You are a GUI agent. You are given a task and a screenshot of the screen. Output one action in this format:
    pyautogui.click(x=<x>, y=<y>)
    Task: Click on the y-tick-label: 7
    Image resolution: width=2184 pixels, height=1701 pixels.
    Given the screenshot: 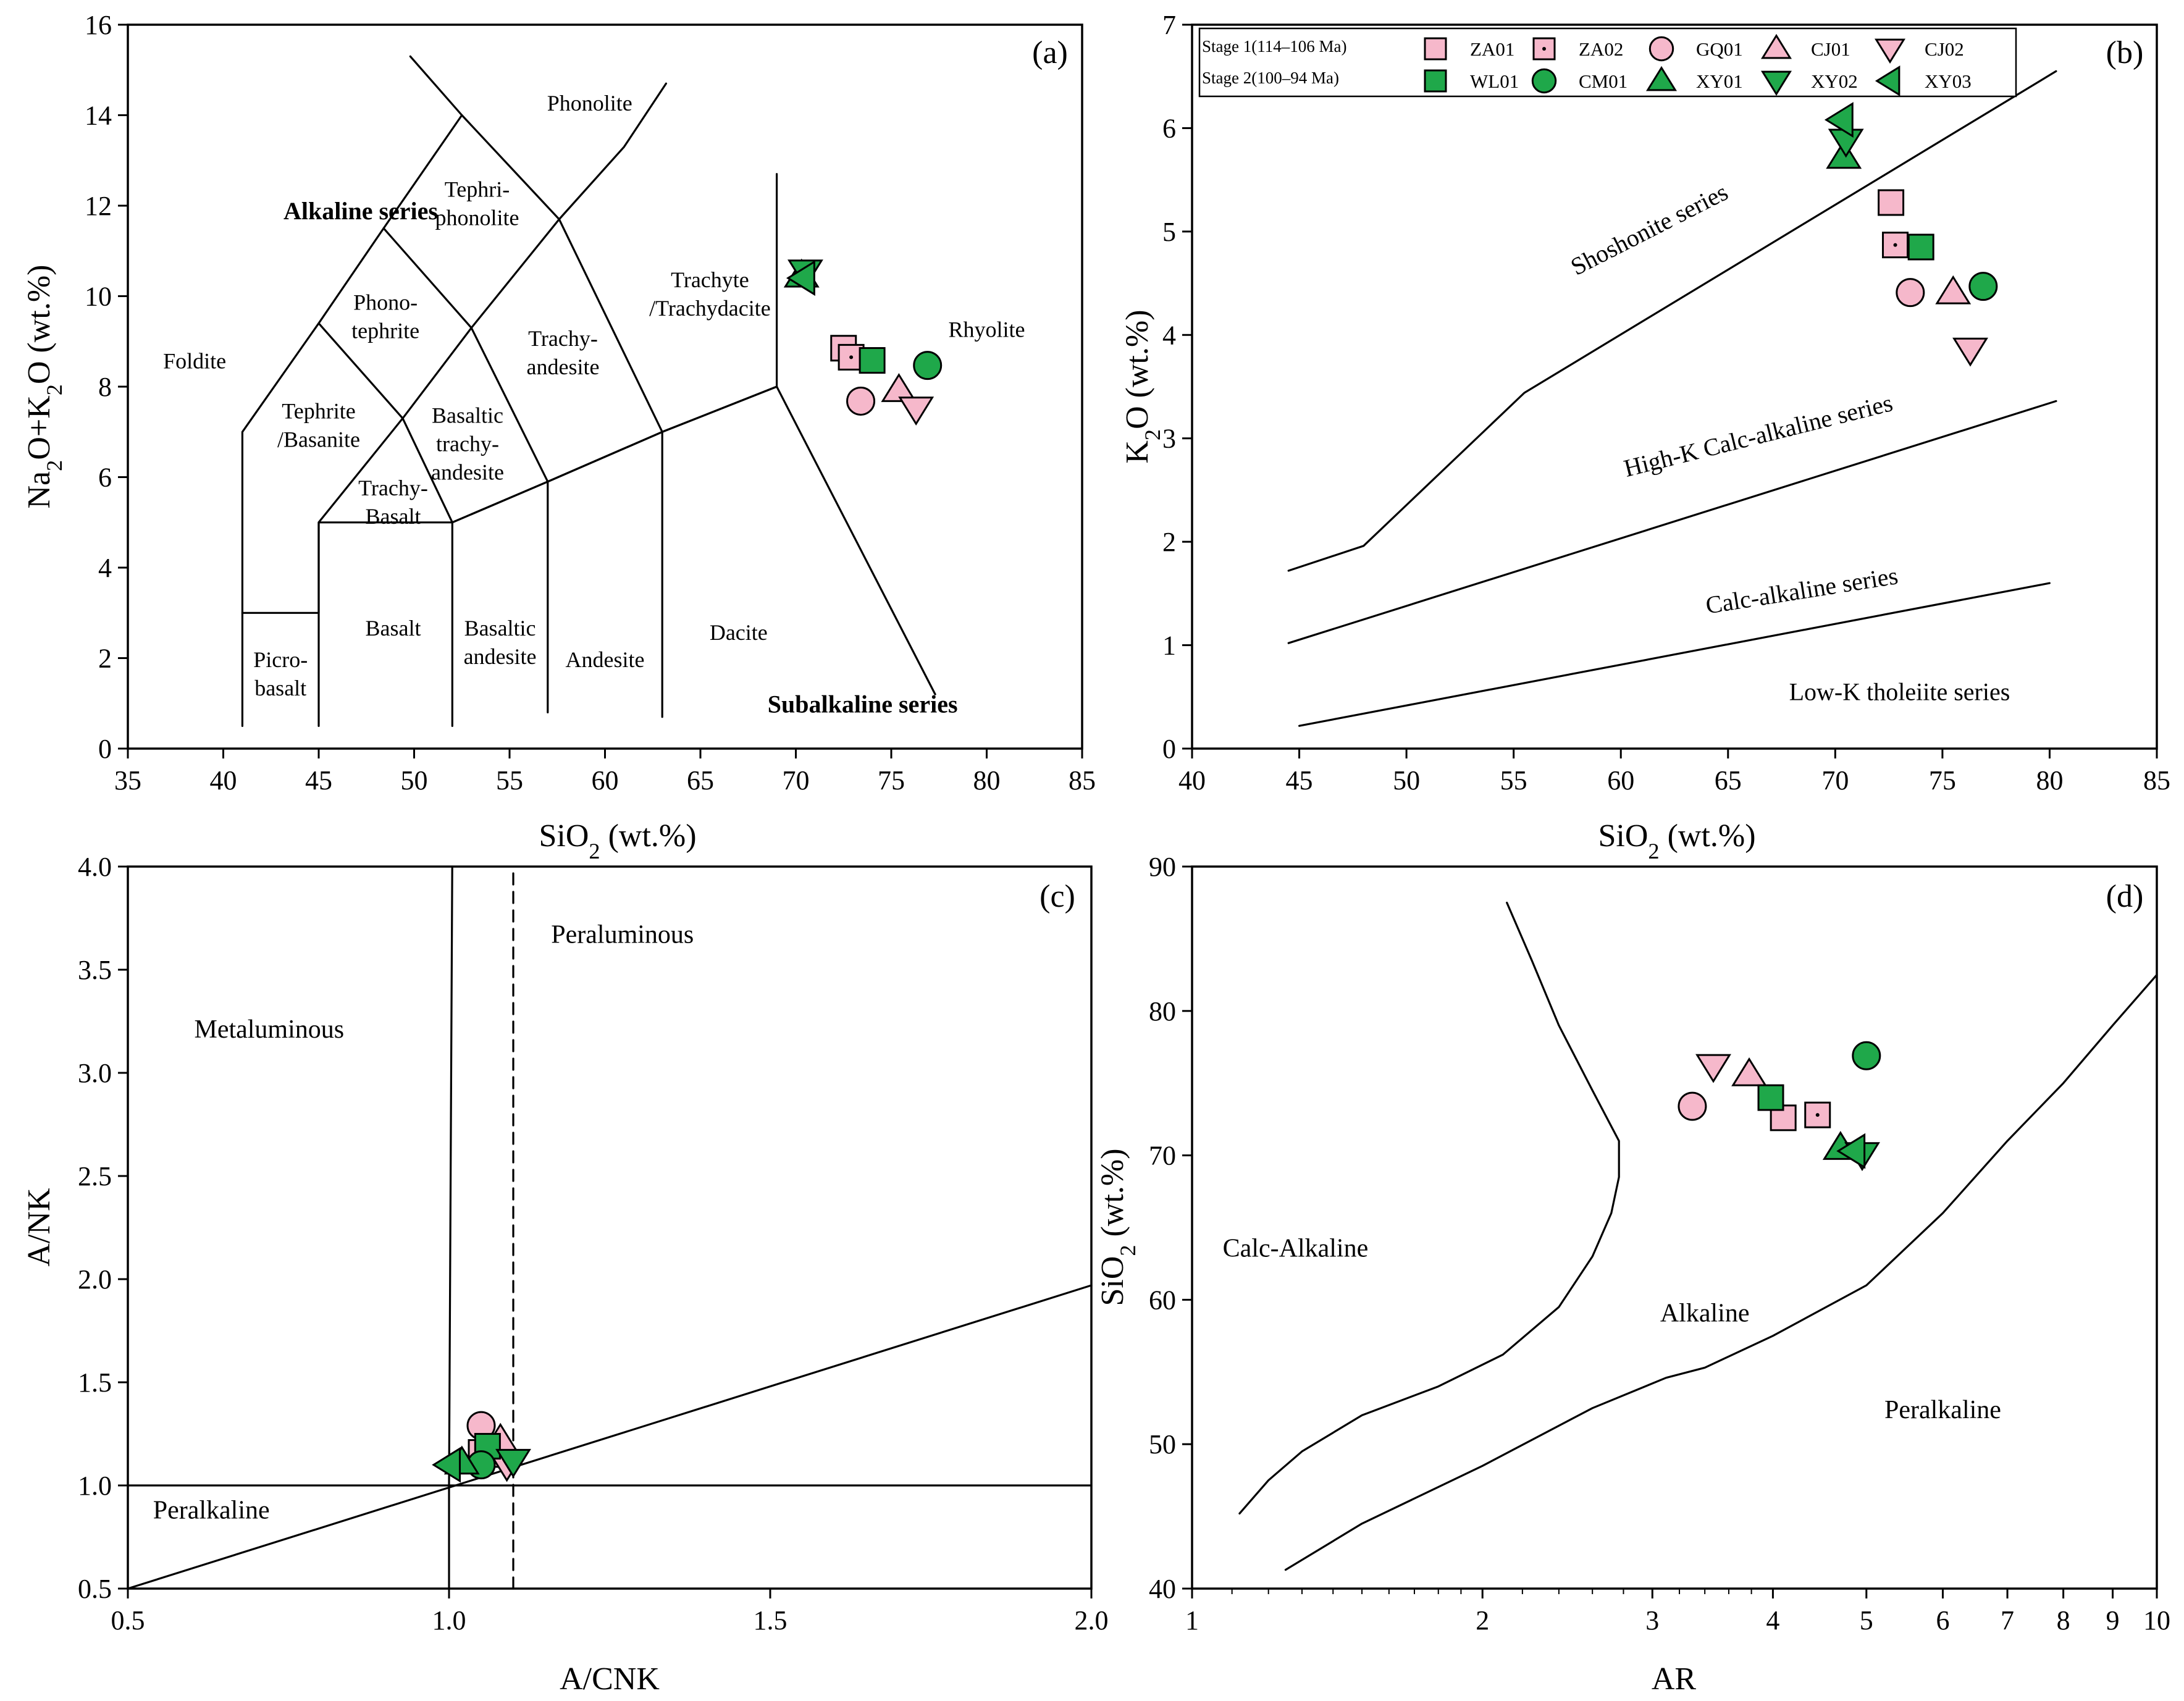 What is the action you would take?
    pyautogui.click(x=1169, y=25)
    